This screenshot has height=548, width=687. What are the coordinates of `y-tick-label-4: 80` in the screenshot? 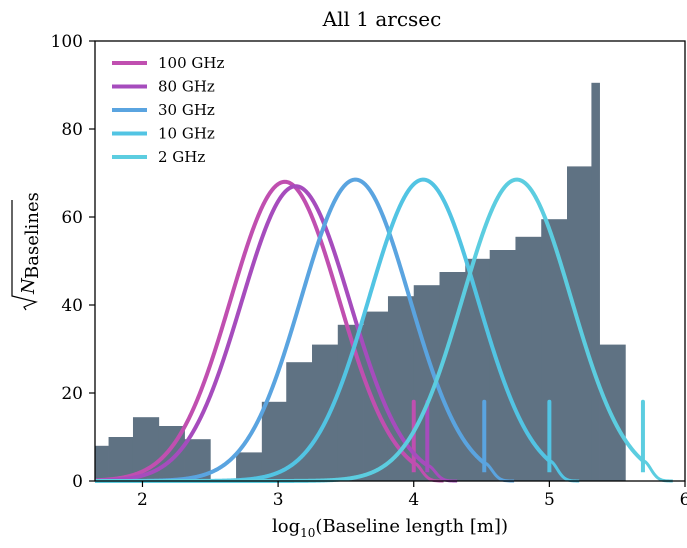 It's located at (72, 130).